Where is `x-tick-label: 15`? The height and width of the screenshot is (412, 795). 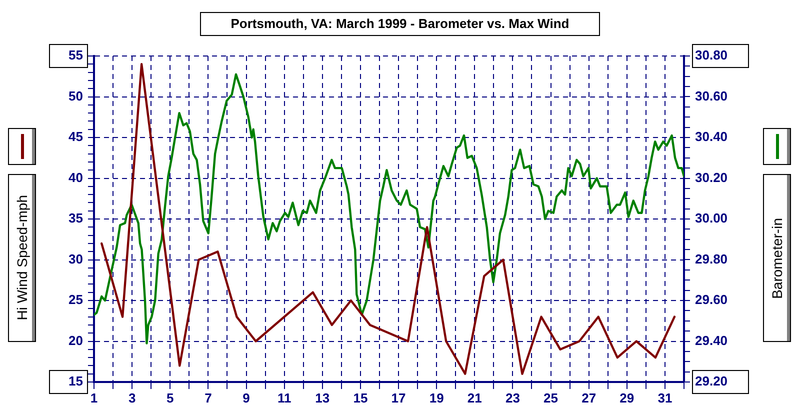
x-tick-label: 15 is located at coordinates (360, 398).